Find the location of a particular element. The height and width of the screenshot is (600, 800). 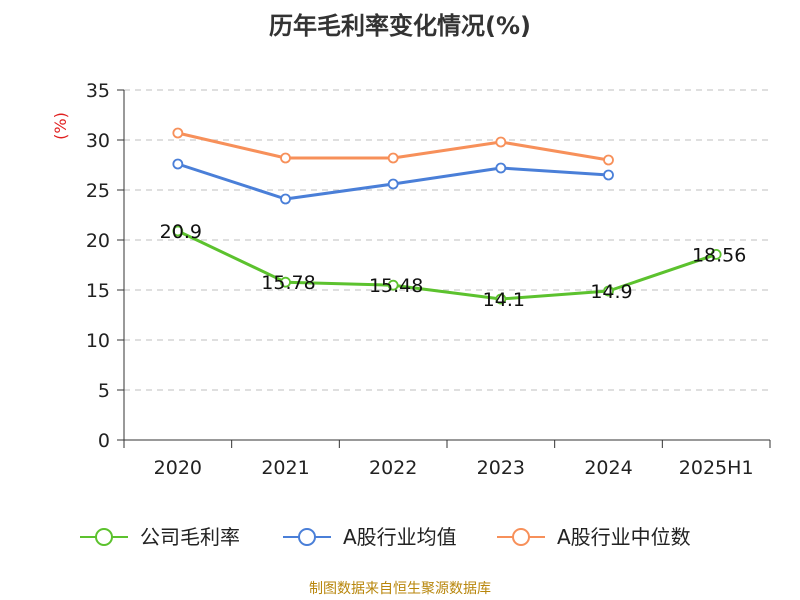

y-tick-label: 25 is located at coordinates (98, 191).